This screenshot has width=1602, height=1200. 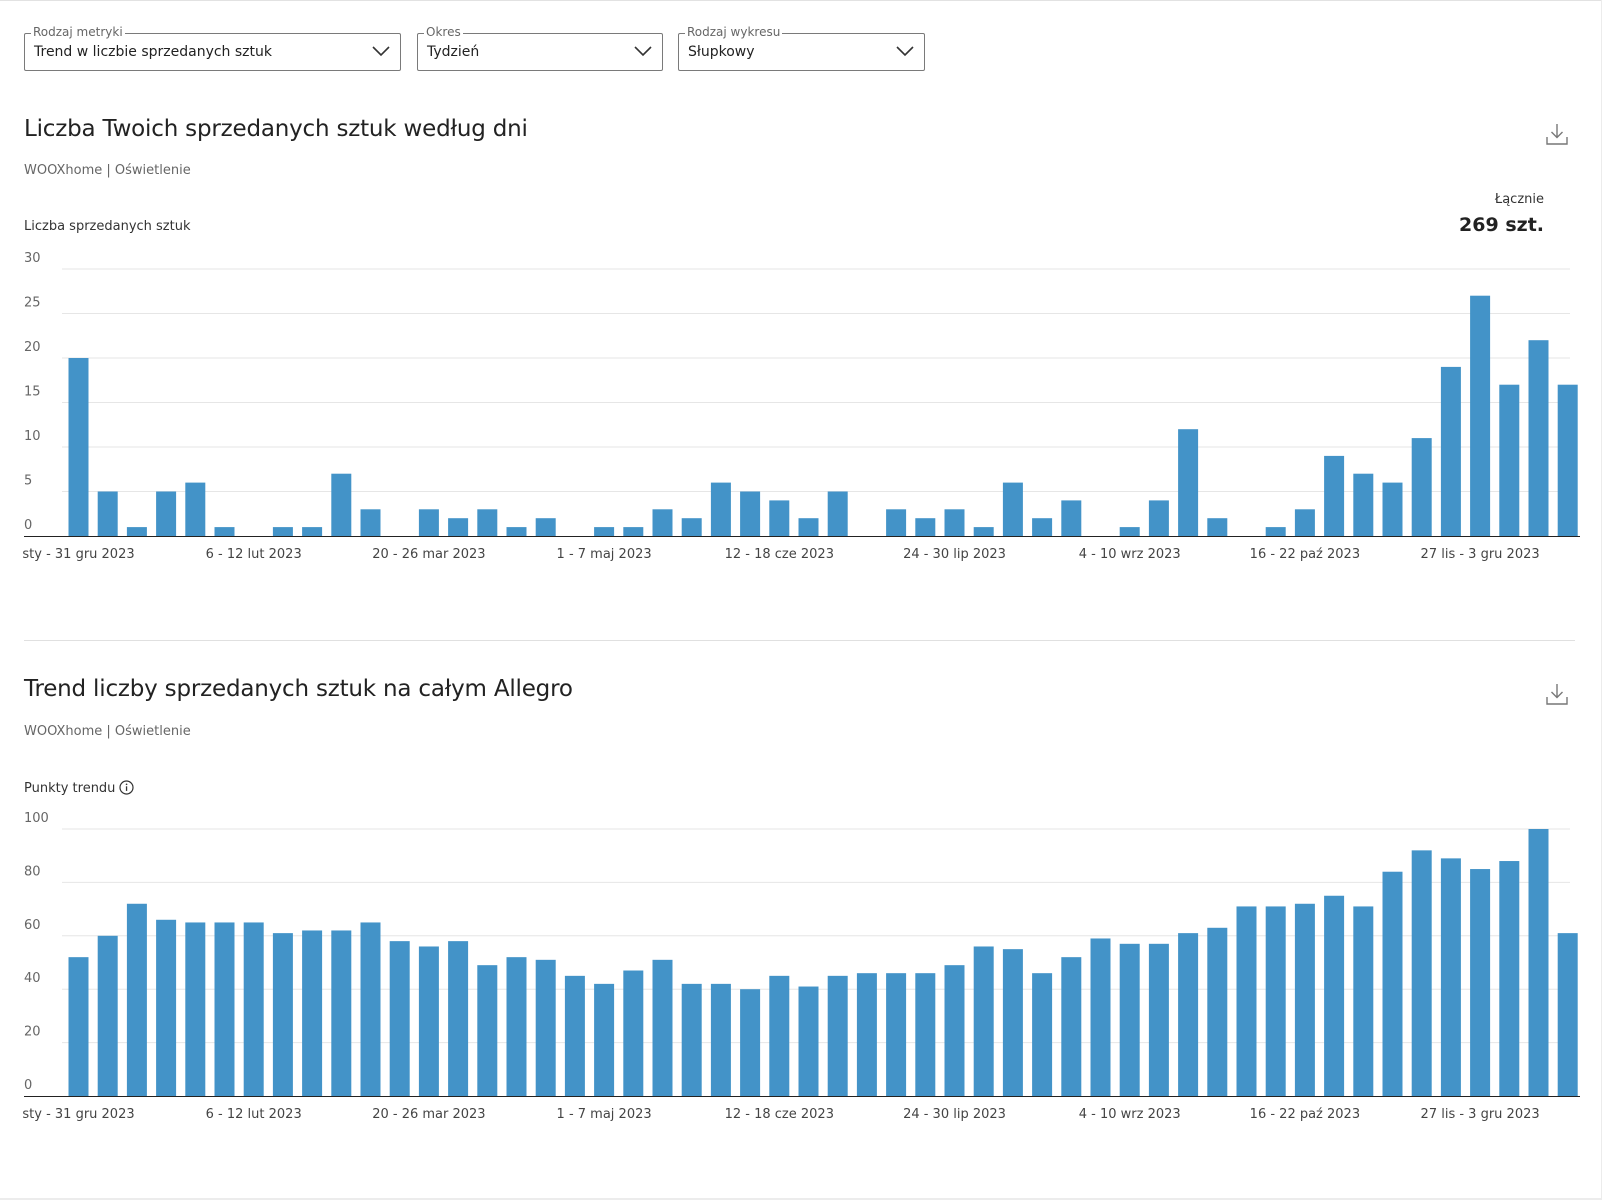 What do you see at coordinates (801, 47) in the screenshot?
I see `chart-type-select: Rodzaj wykresu Słupkowy` at bounding box center [801, 47].